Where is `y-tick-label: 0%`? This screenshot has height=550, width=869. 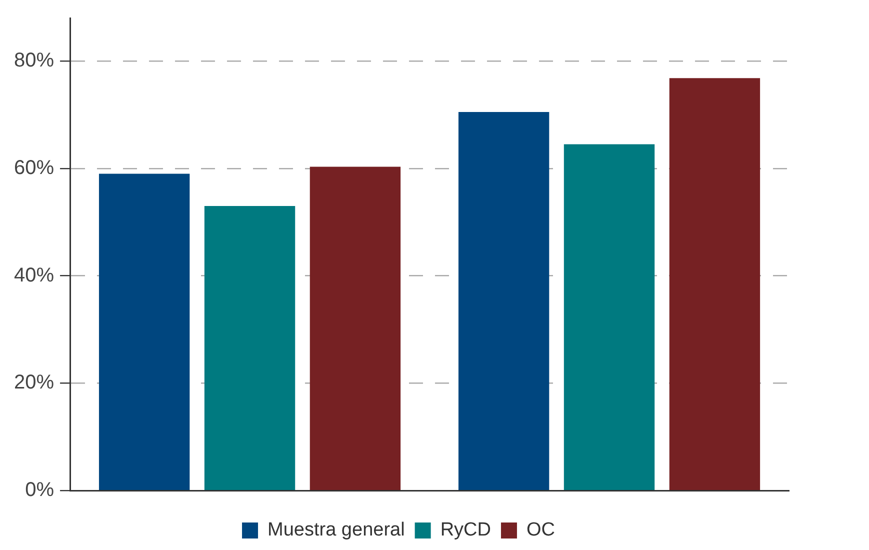 y-tick-label: 0% is located at coordinates (39, 490).